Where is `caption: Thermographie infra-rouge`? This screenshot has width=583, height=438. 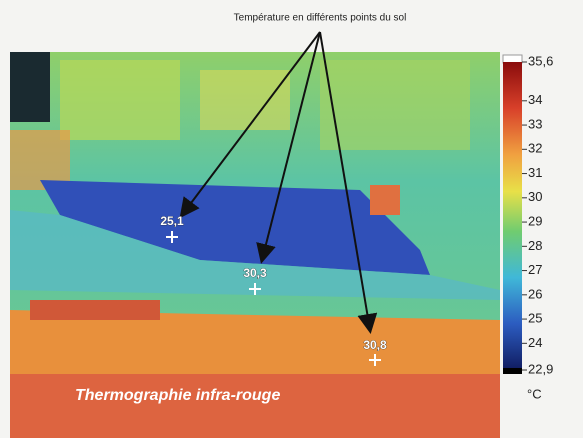 caption: Thermographie infra-rouge is located at coordinates (177, 395).